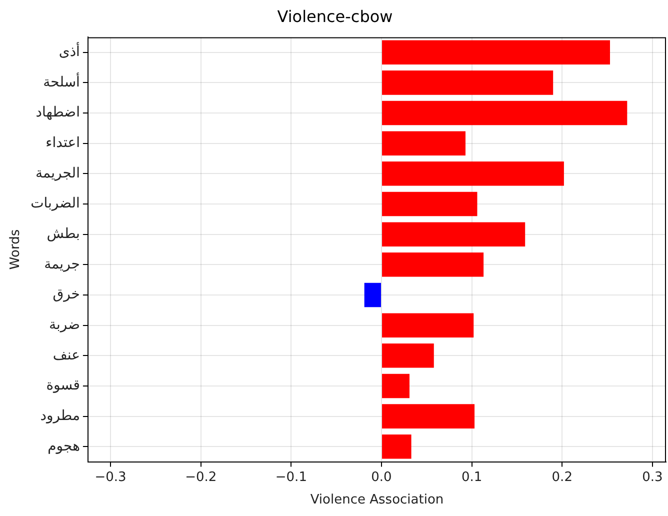  I want to click on x-tick-label: 0.1, so click(471, 477).